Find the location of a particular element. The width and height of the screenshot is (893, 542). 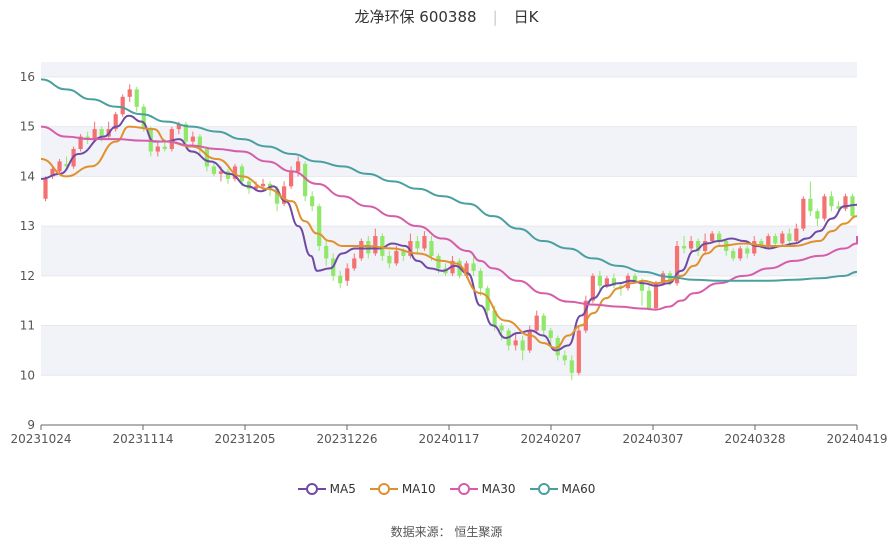

period-label: 日K is located at coordinates (526, 17).